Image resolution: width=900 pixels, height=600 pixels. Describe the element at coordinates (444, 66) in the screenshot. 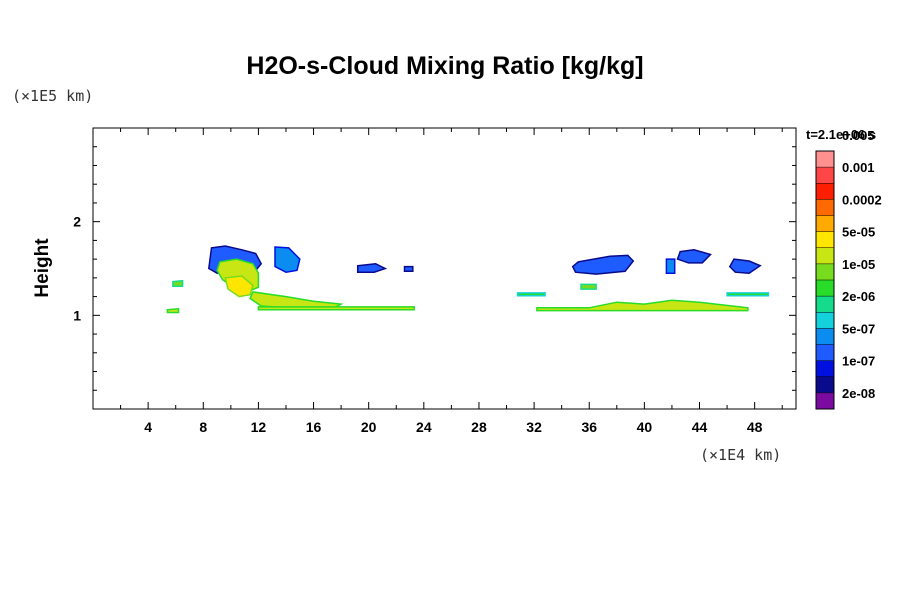

I see `chart-title: H2O-s-Cloud Mixing Ratio [kg/kg]` at that location.